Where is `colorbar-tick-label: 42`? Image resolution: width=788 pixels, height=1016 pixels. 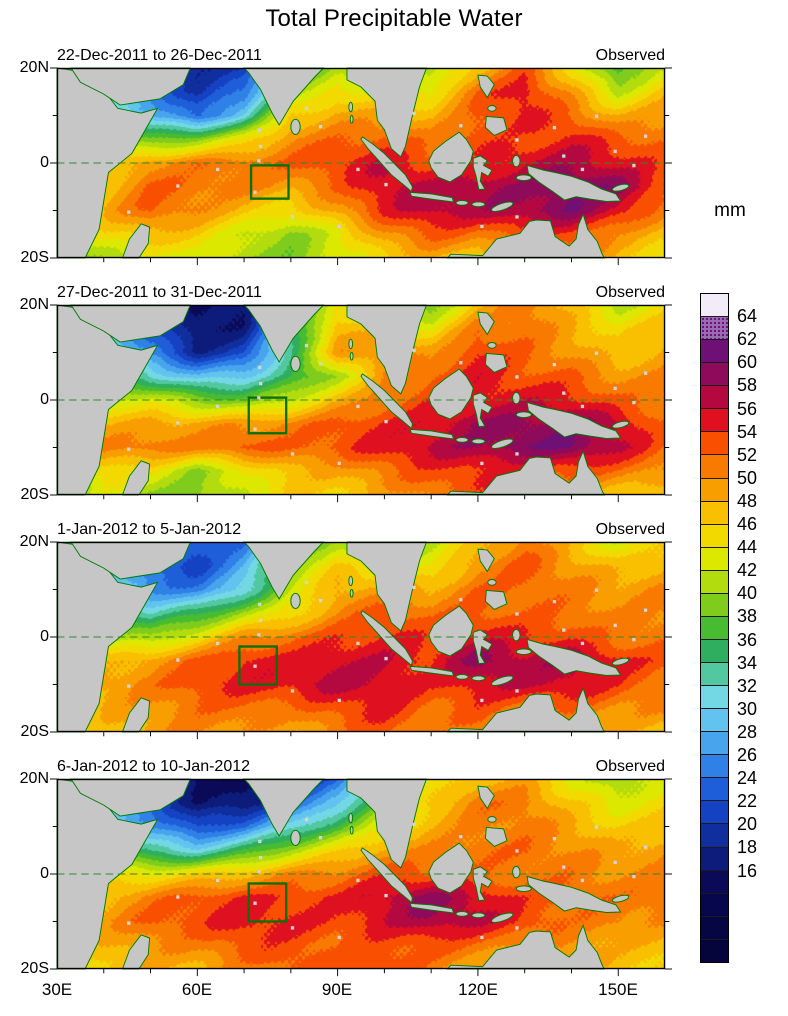
colorbar-tick-label: 42 is located at coordinates (747, 570).